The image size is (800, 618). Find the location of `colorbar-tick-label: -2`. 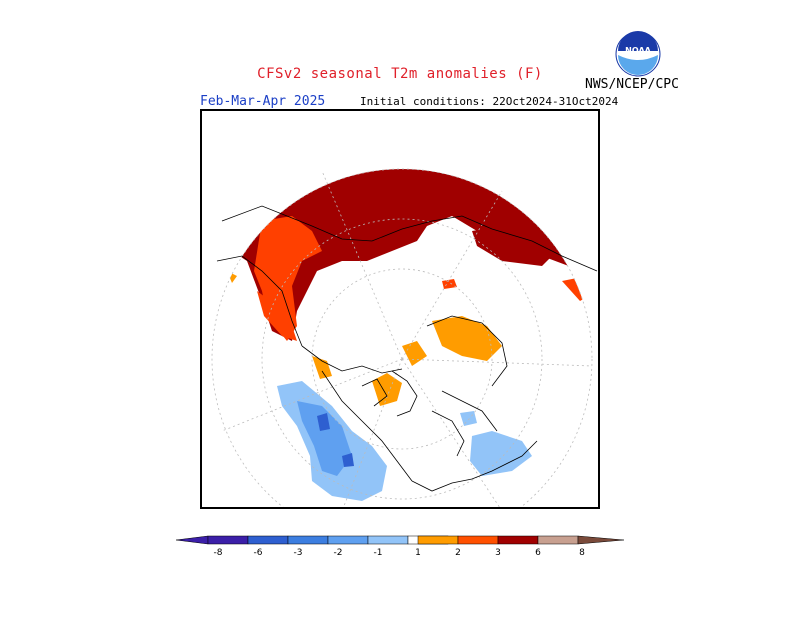

colorbar-tick-label: -2 is located at coordinates (338, 553).